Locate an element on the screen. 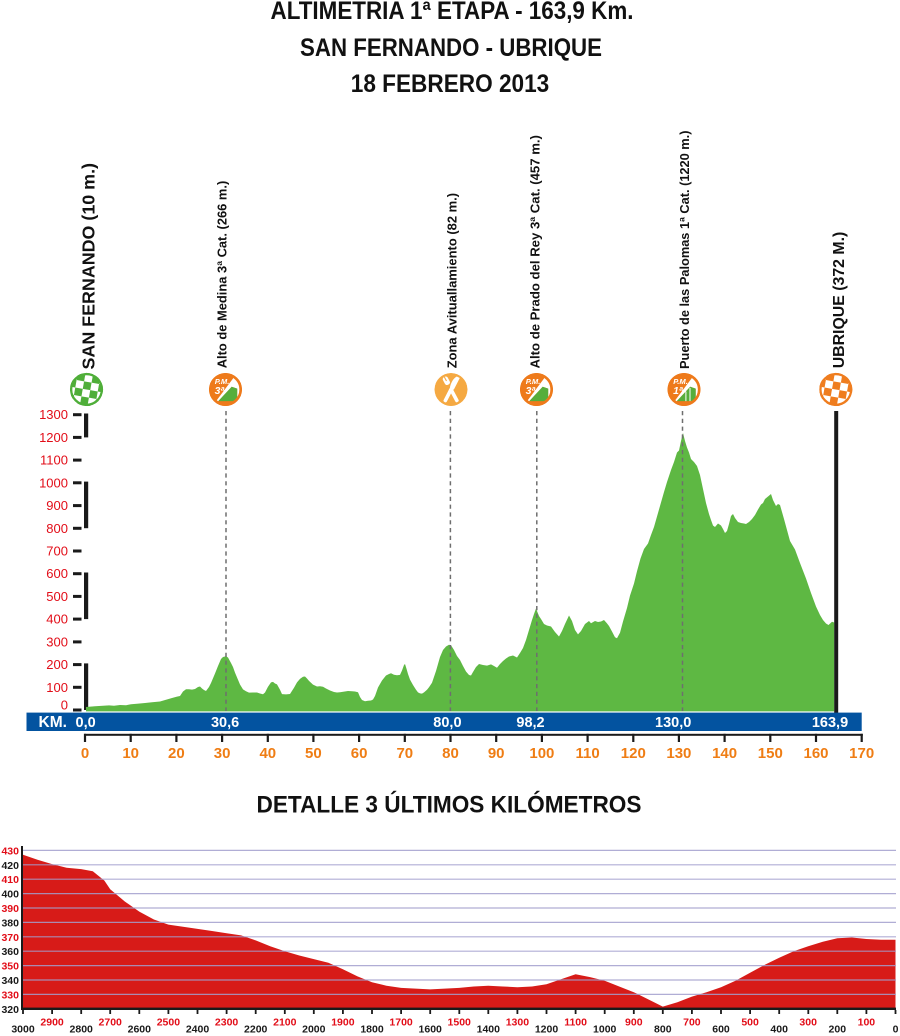  svg-text: 420 is located at coordinates (10, 866).